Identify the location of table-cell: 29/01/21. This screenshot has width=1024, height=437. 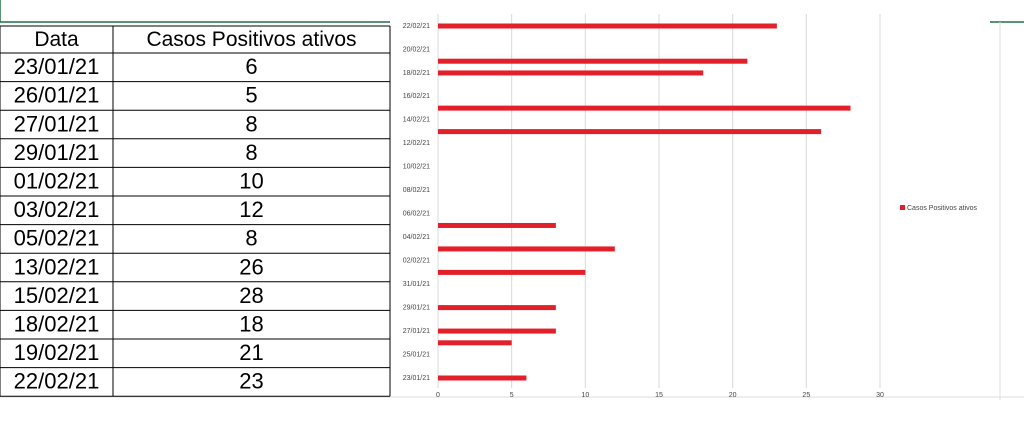
(57, 152).